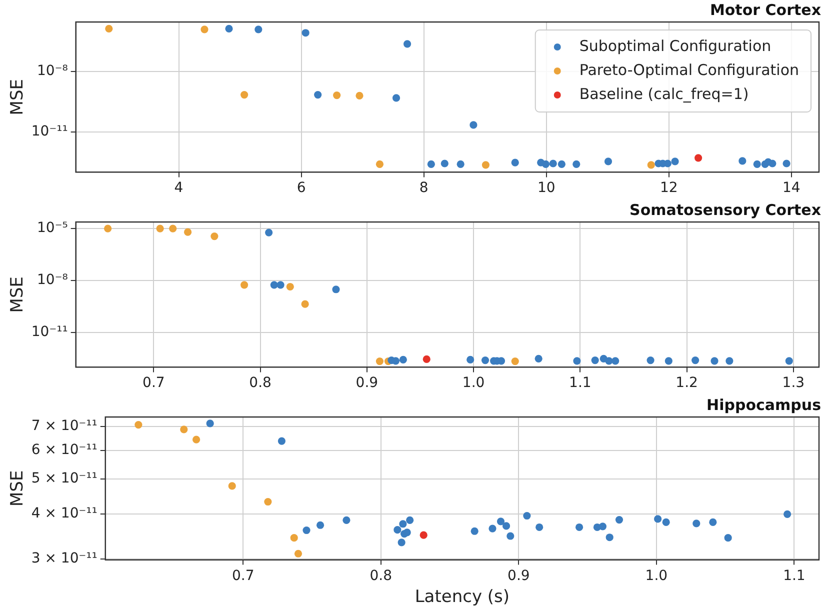 This screenshot has height=608, width=823. I want to click on x-tick-label: 1.3, so click(793, 383).